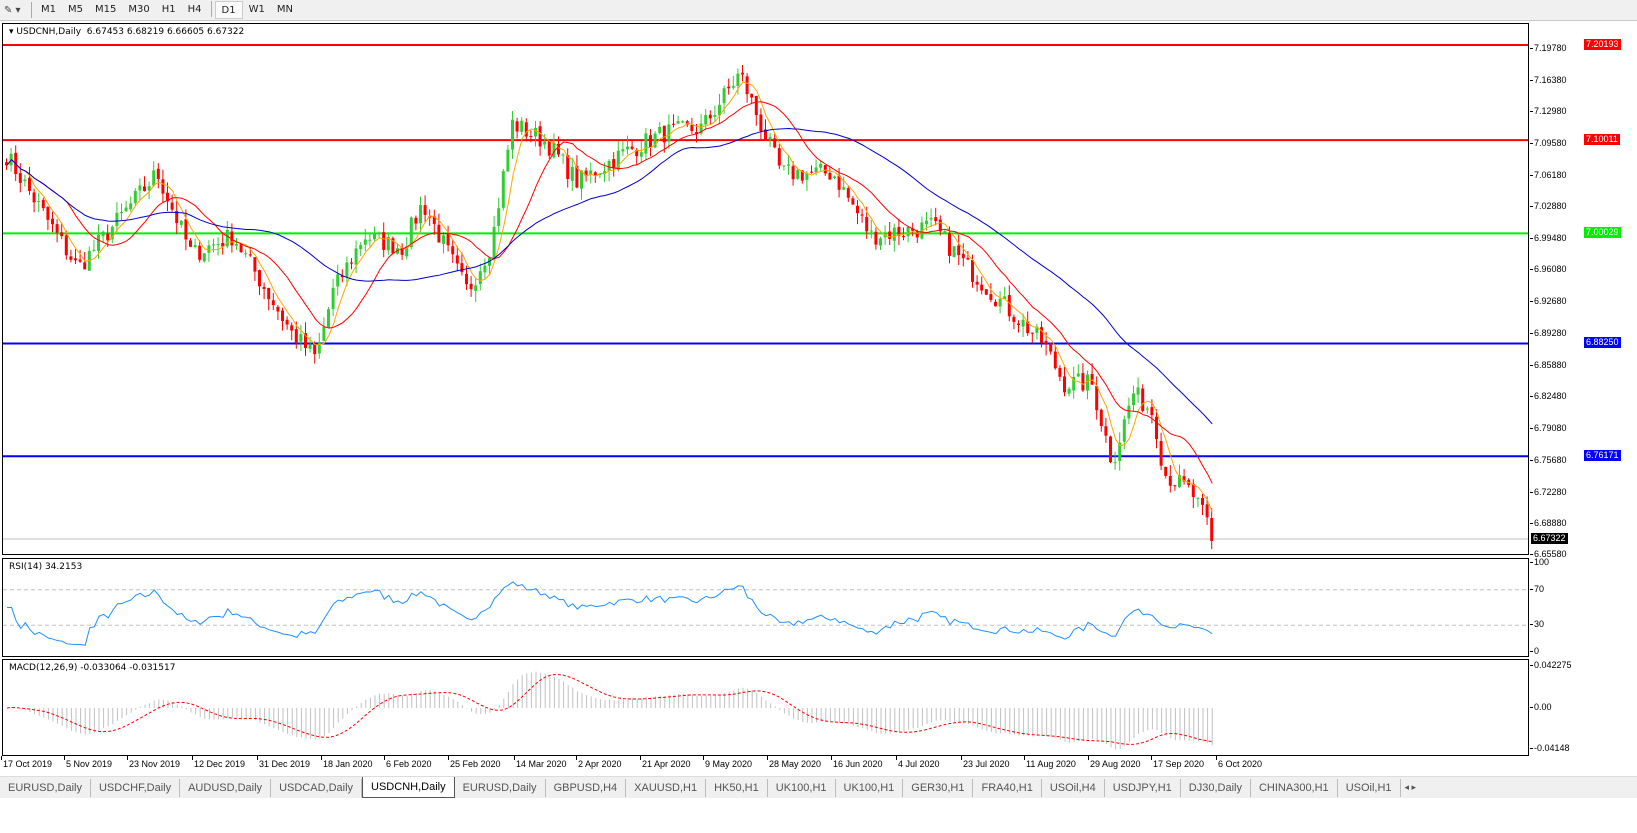  Describe the element at coordinates (857, 762) in the screenshot. I see `date-tick: 16 Jun 2020` at that location.